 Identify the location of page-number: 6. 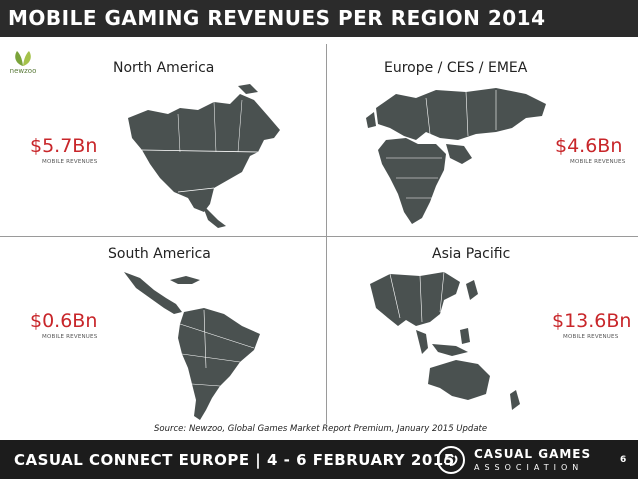
(623, 460).